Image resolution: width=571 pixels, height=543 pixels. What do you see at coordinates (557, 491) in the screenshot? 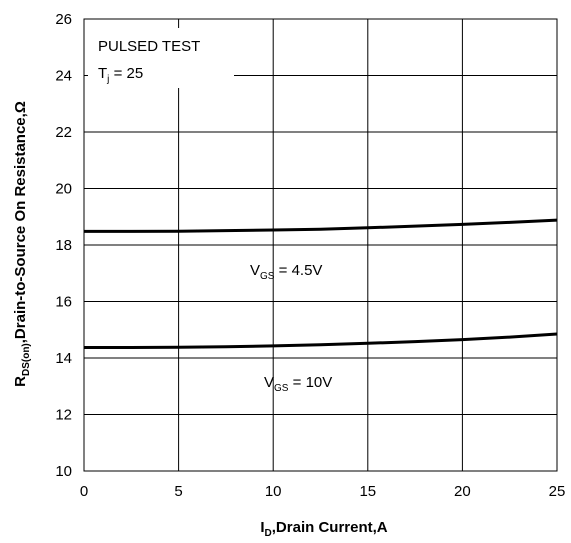
I see `x-tick-label: 25` at bounding box center [557, 491].